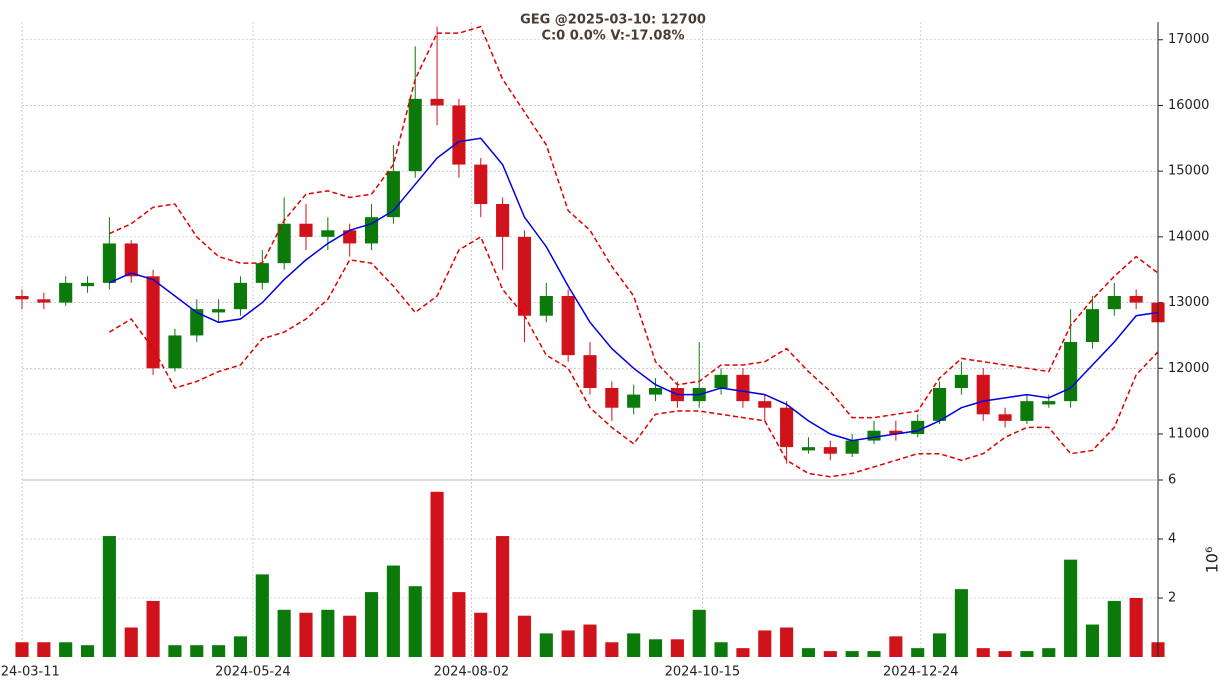 The height and width of the screenshot is (690, 1226). What do you see at coordinates (613, 20) in the screenshot?
I see `chart-title: GEG @2025-03-10: 12700` at bounding box center [613, 20].